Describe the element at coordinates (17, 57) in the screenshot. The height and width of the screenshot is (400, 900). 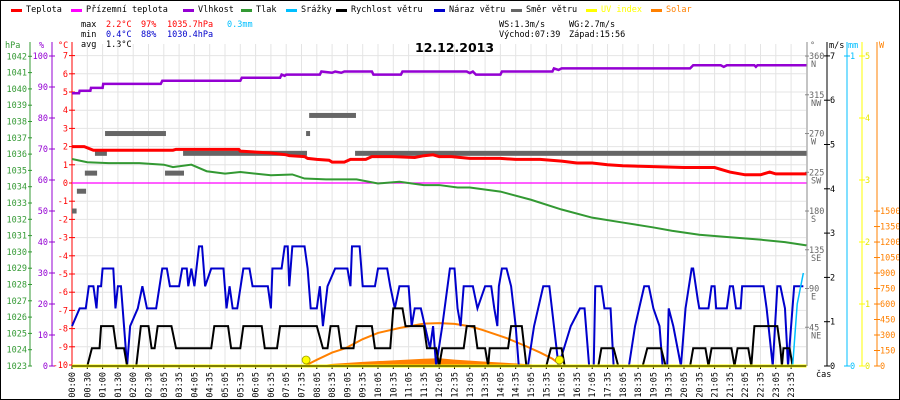
I see `pressure-tick-label: 1042` at that location.